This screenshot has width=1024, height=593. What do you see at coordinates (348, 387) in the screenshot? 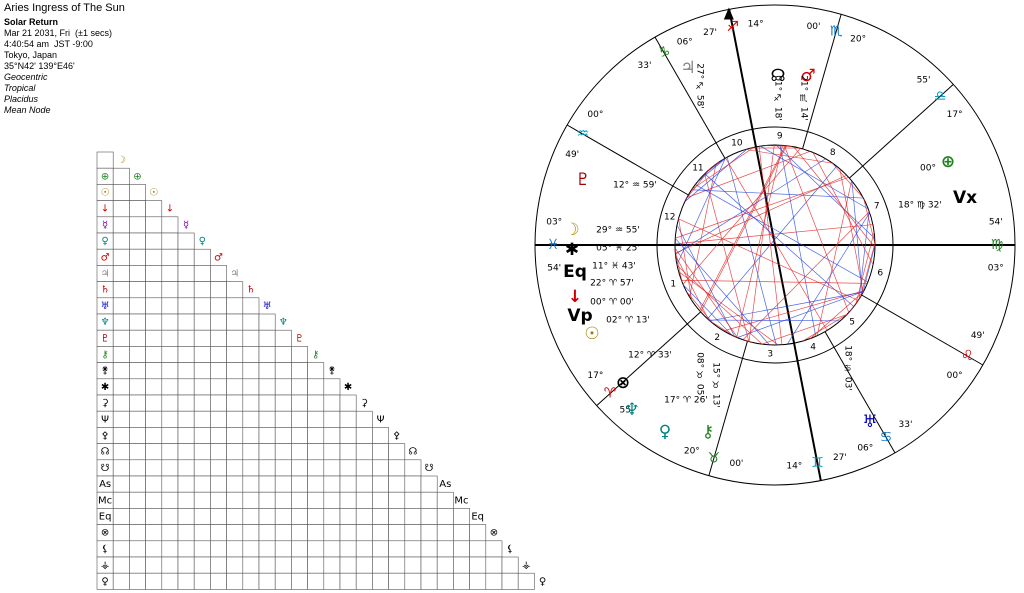
I see `grid-diagonal-glyph: ✱` at bounding box center [348, 387].